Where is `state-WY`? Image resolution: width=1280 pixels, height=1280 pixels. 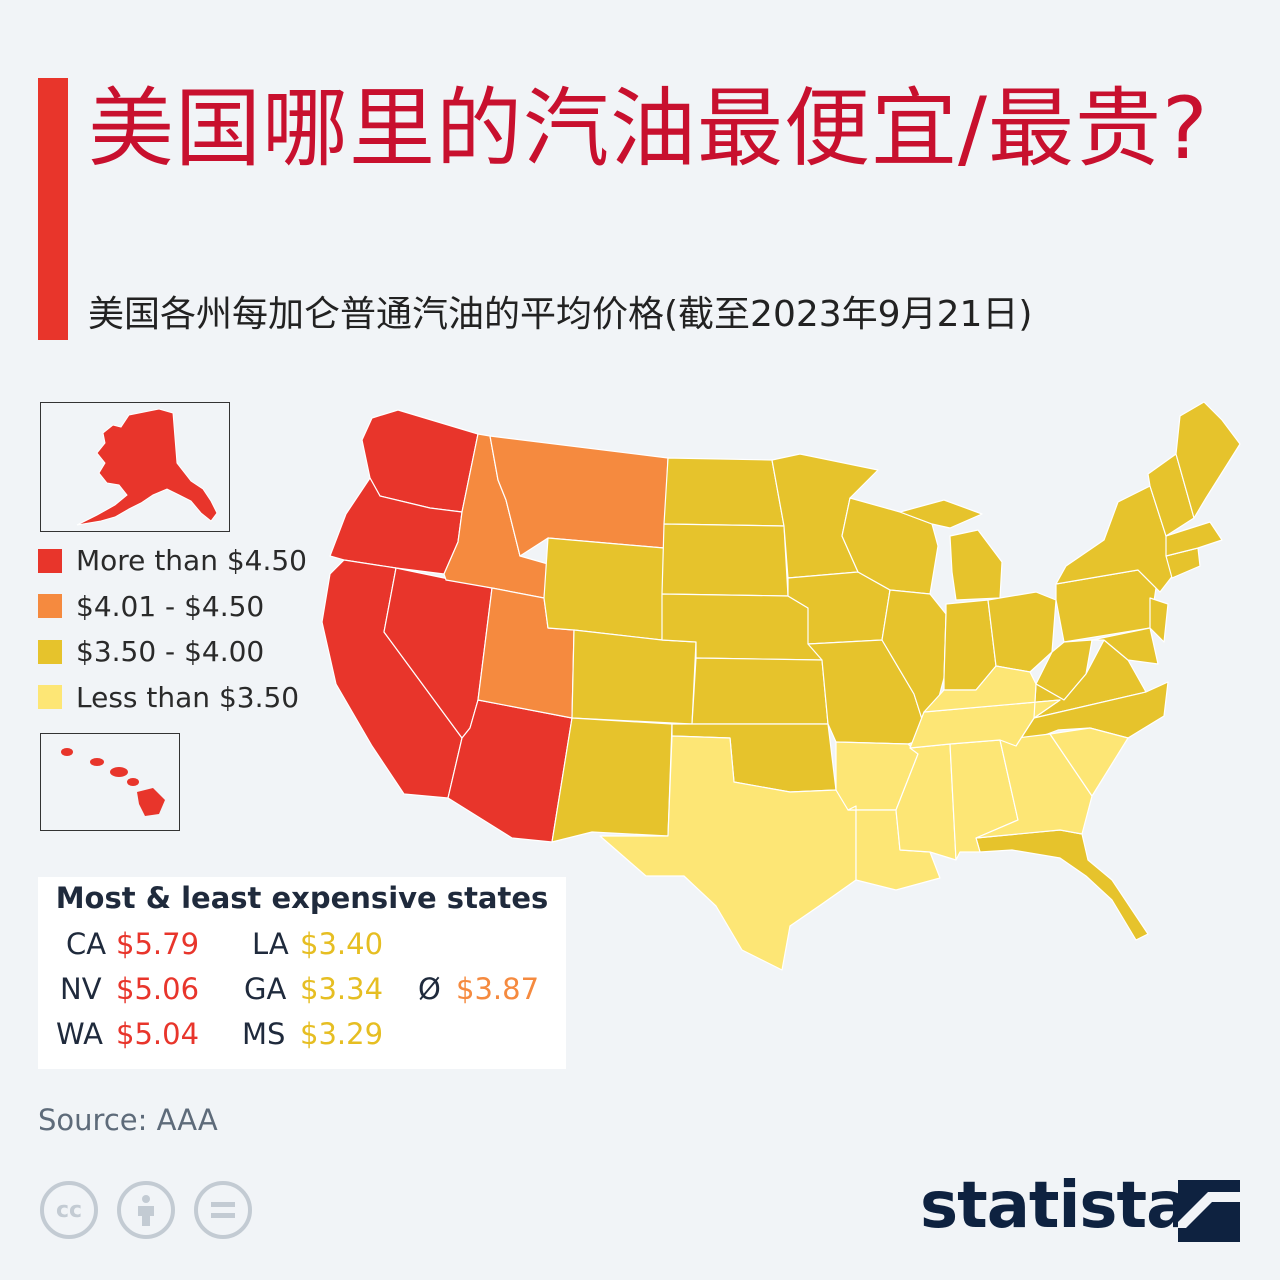 state-WY is located at coordinates (604, 589).